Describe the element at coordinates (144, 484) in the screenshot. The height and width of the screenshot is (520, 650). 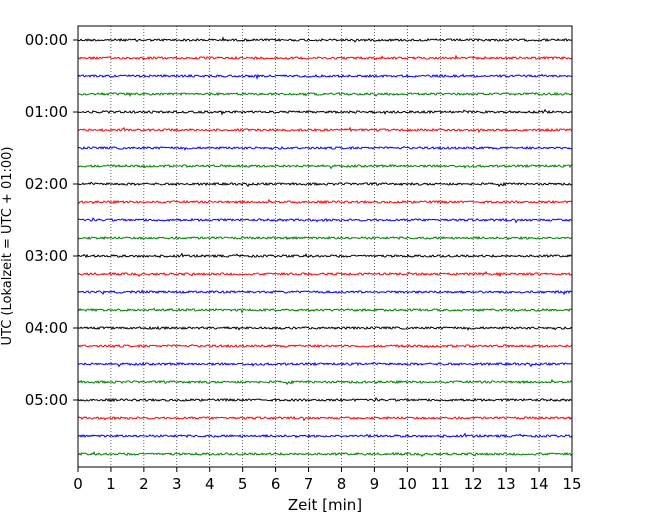
I see `x-tick-label: 2` at that location.